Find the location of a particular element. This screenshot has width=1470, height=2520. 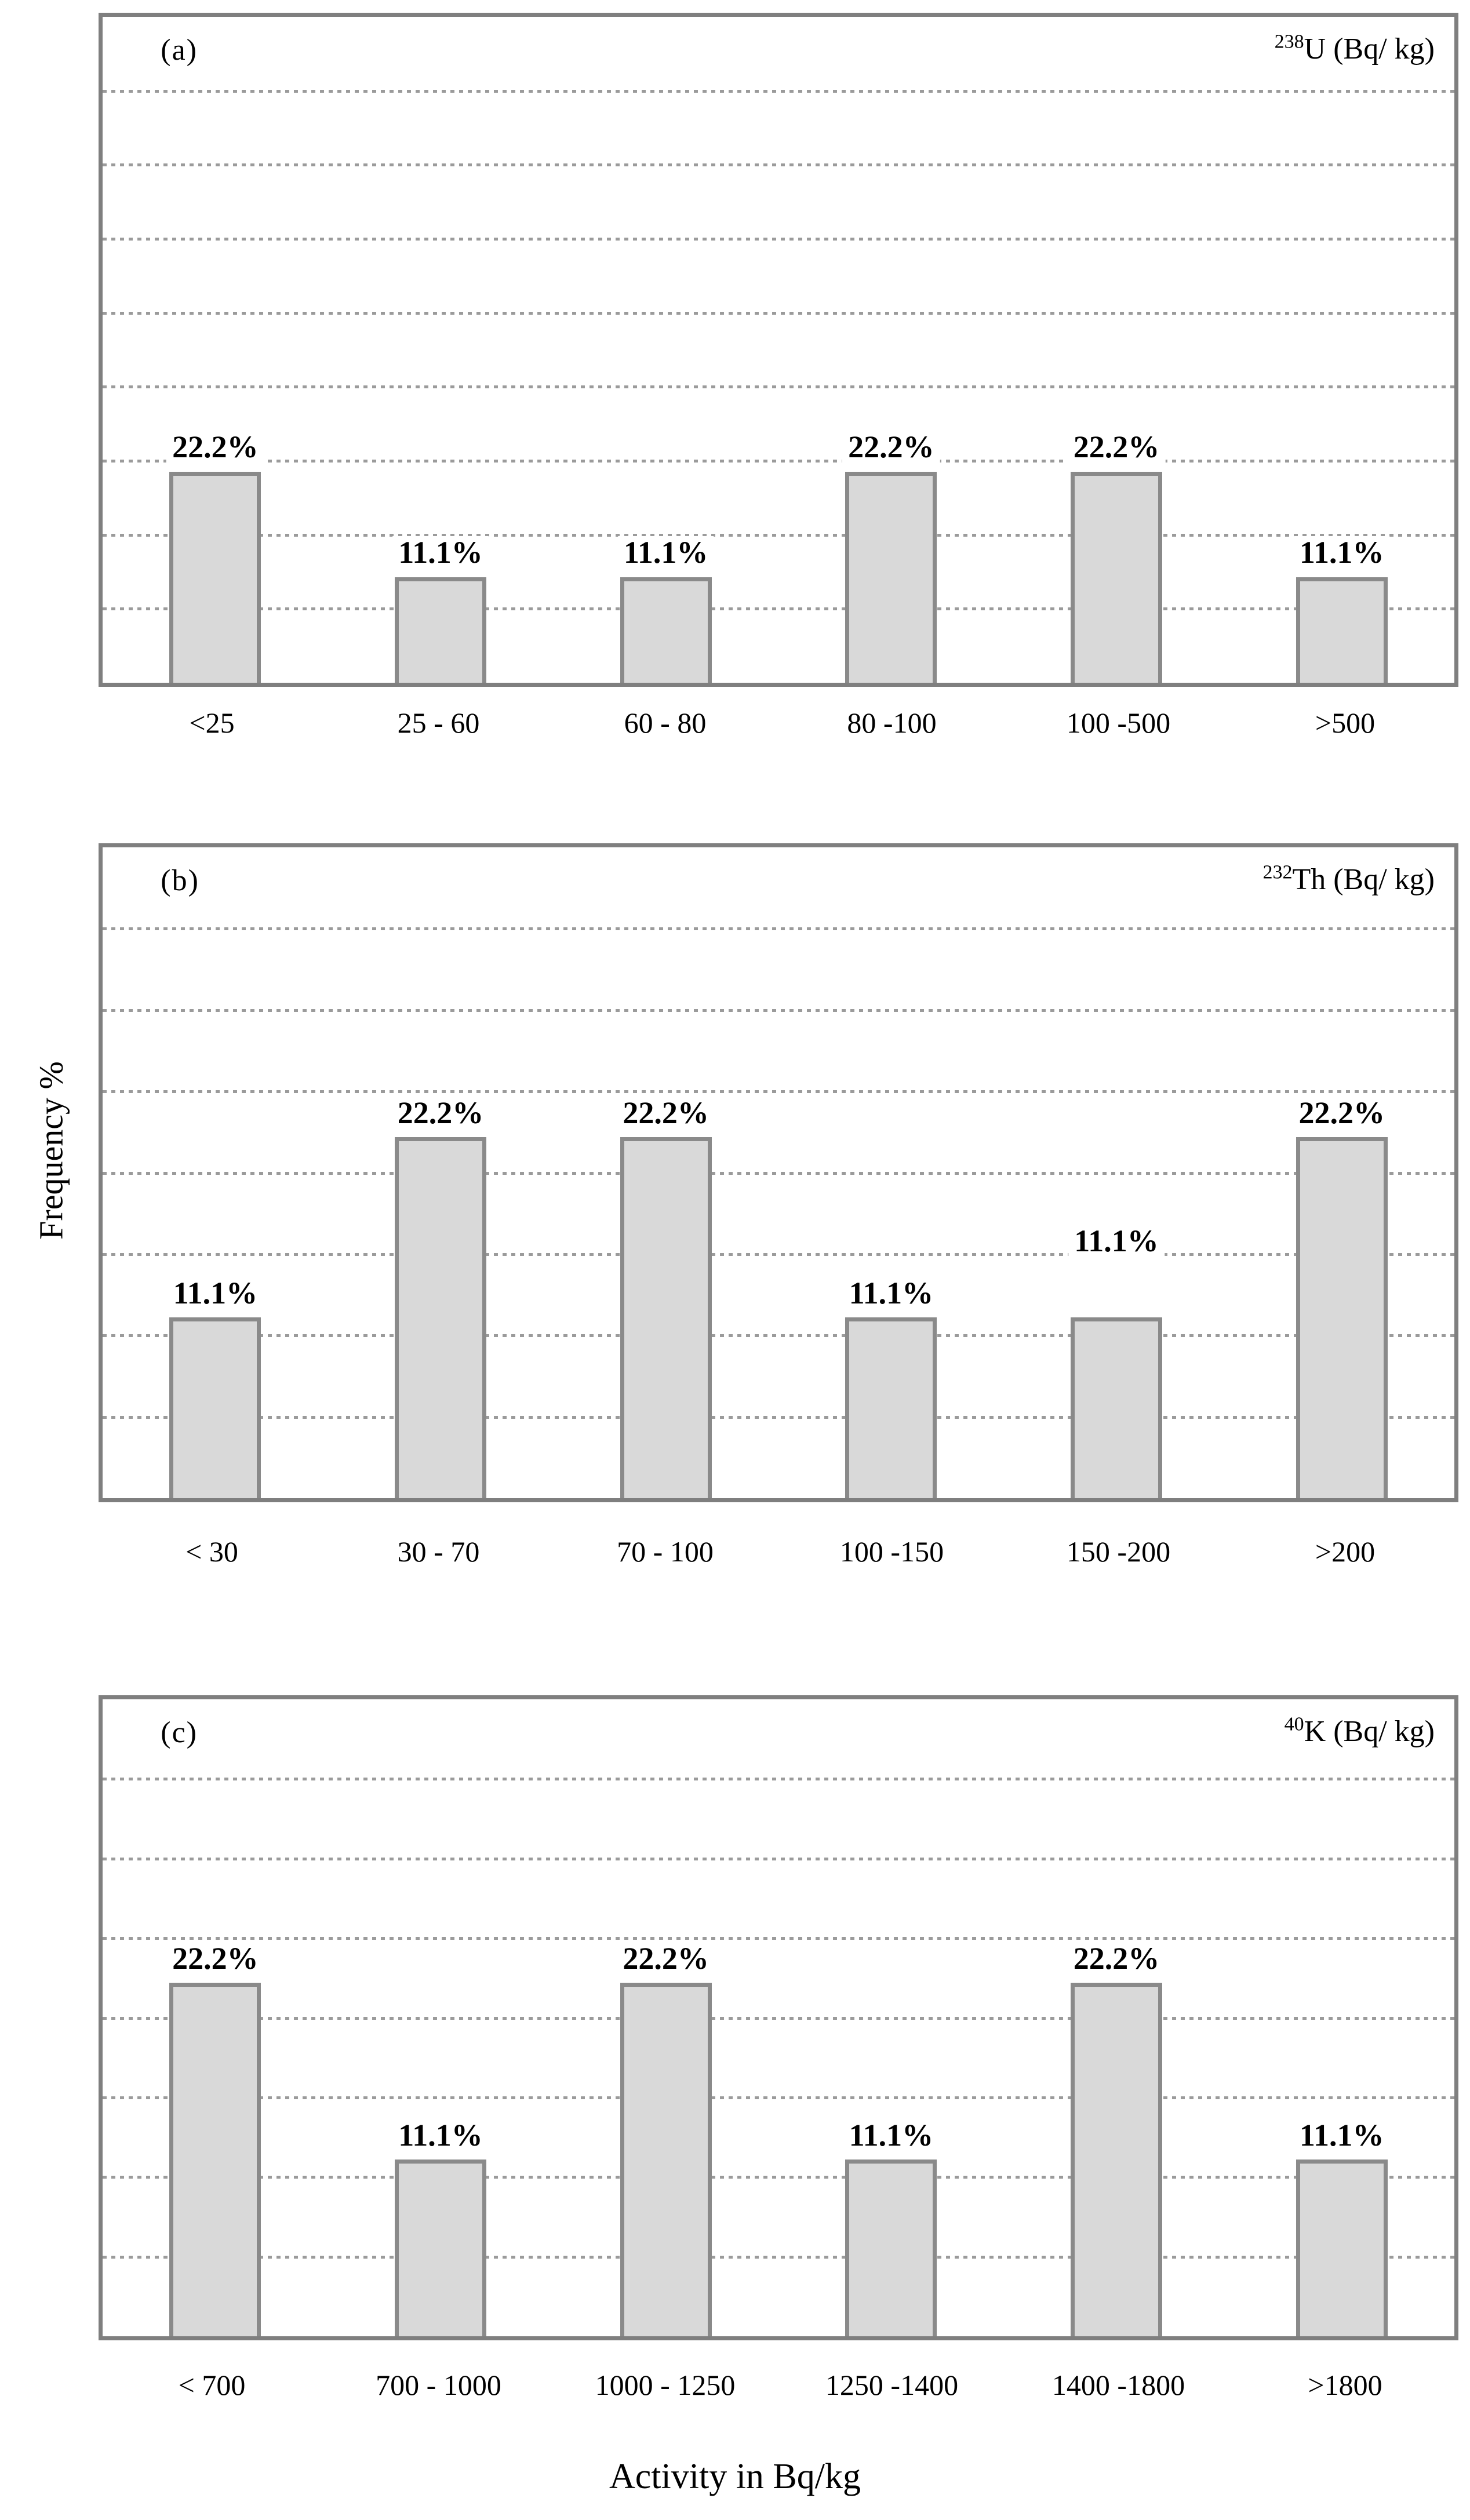

x-axis-tick-label: 70 - 100 is located at coordinates (665, 1551).